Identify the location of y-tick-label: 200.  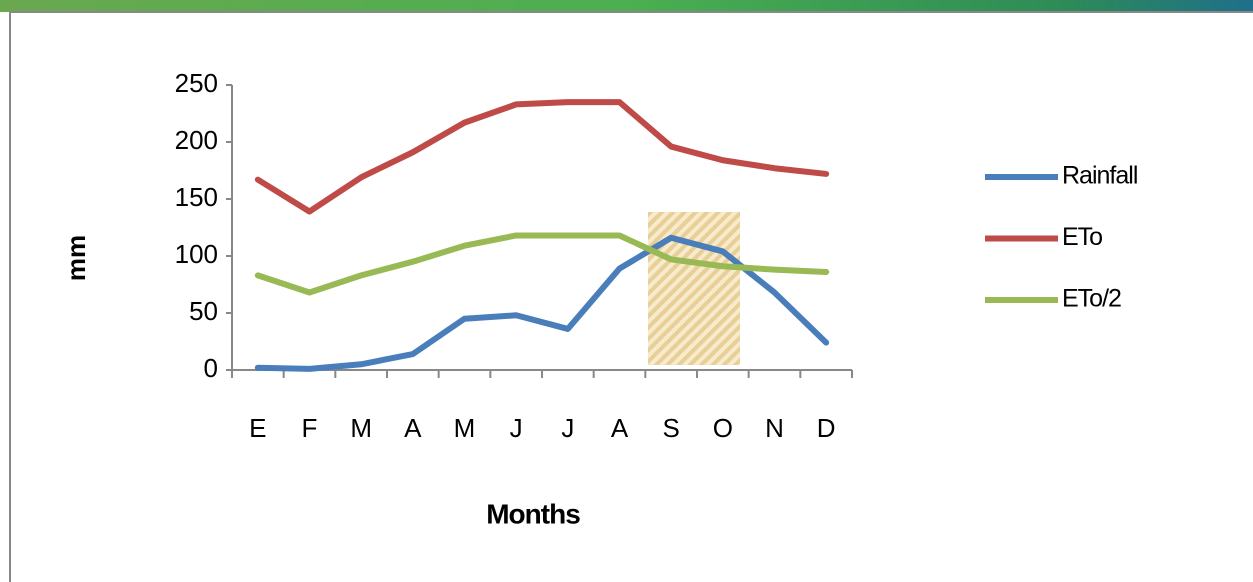
(196, 140).